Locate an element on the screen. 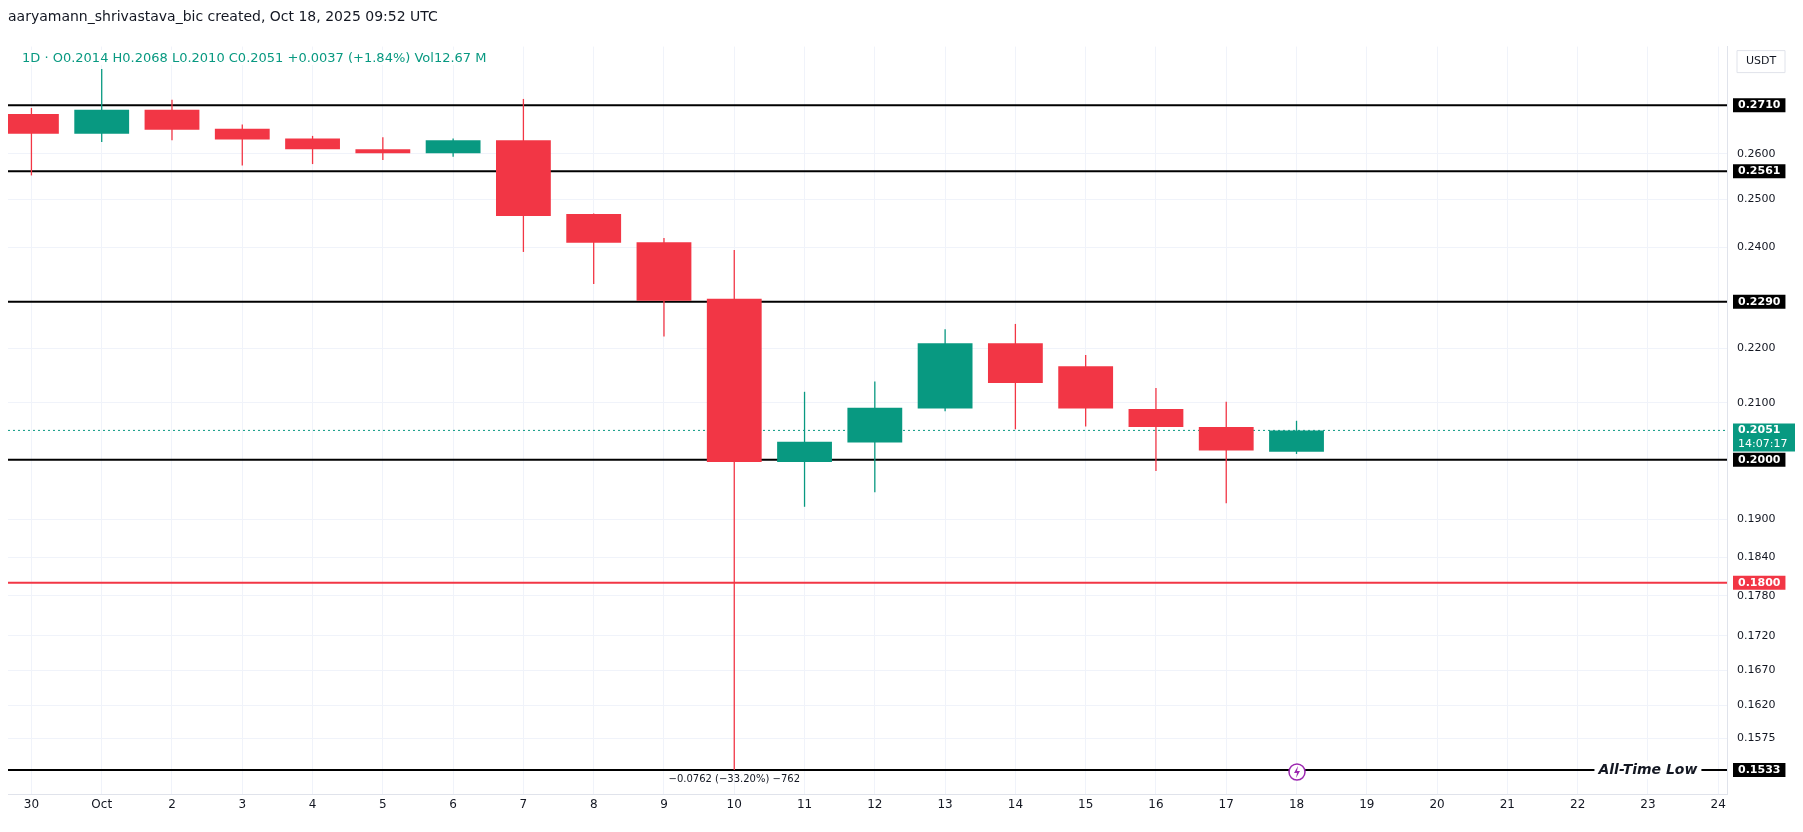  x-tick-label: 2 is located at coordinates (172, 803).